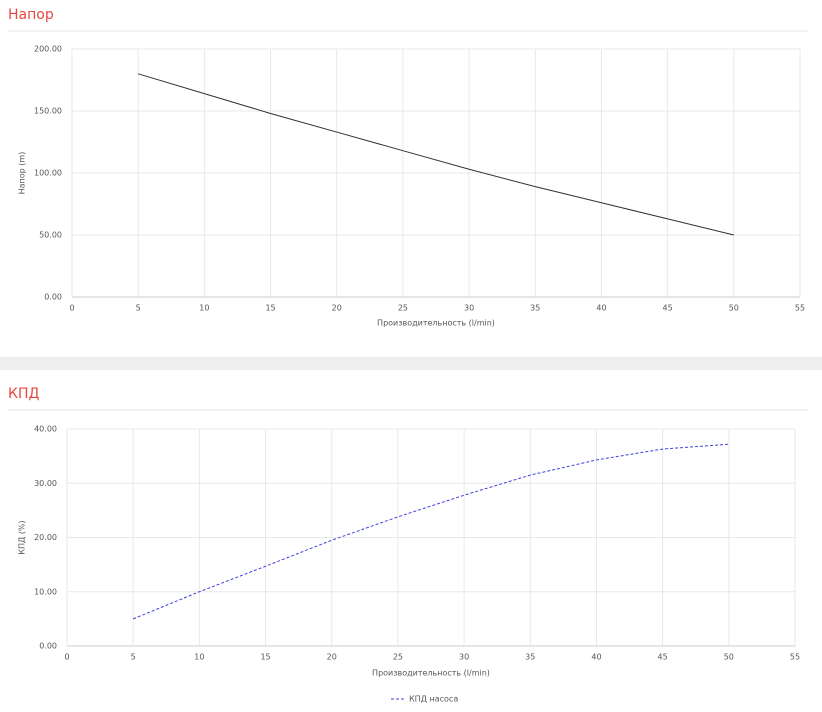 This screenshot has height=712, width=822. I want to click on y-tick-label: 100.00, so click(48, 173).